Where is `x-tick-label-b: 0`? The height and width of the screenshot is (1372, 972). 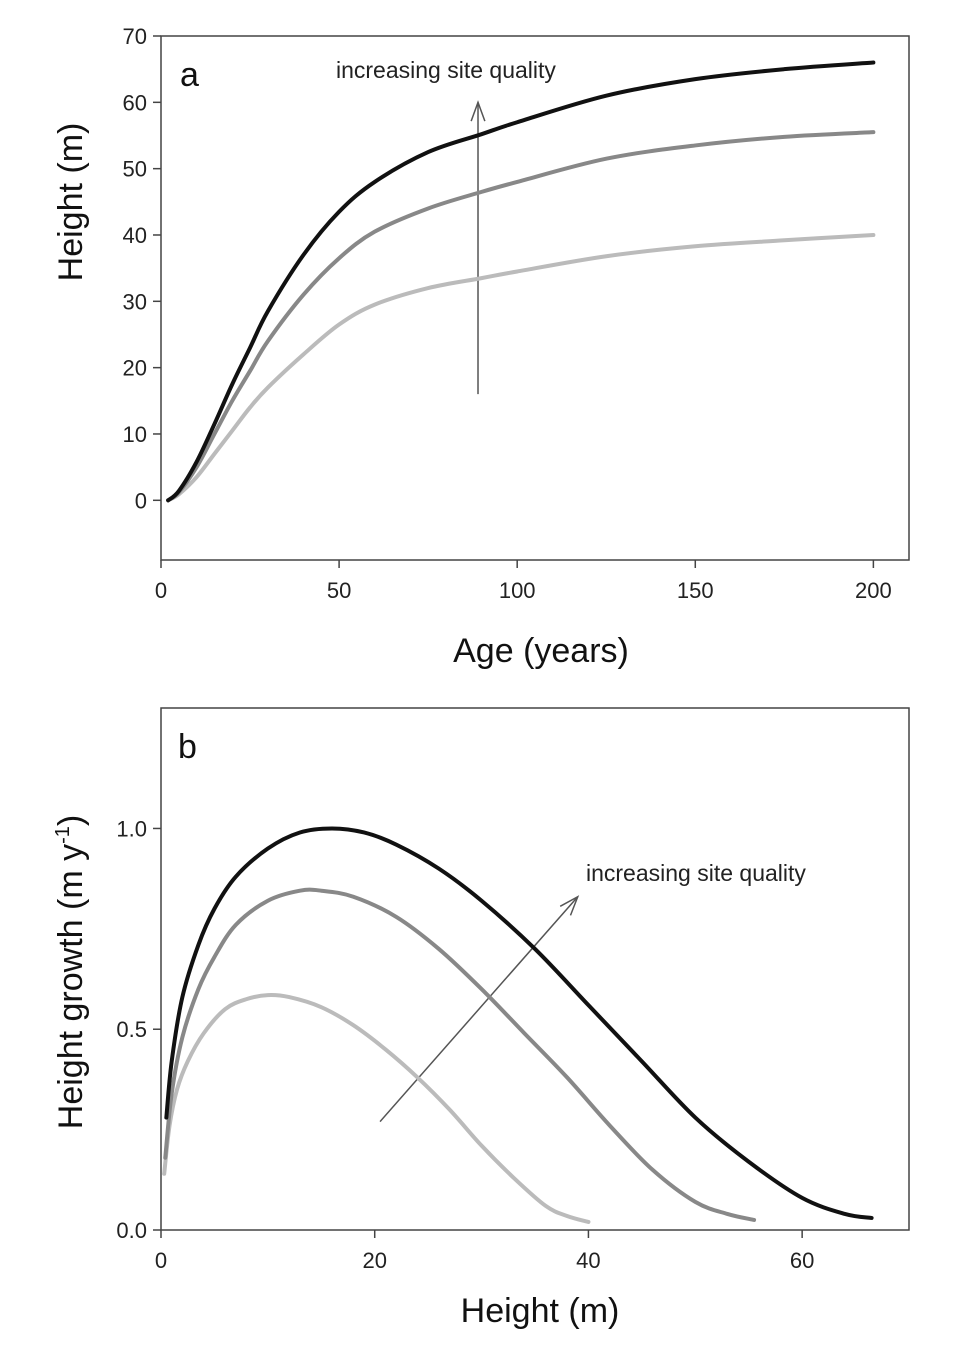 x-tick-label-b: 0 is located at coordinates (161, 1260).